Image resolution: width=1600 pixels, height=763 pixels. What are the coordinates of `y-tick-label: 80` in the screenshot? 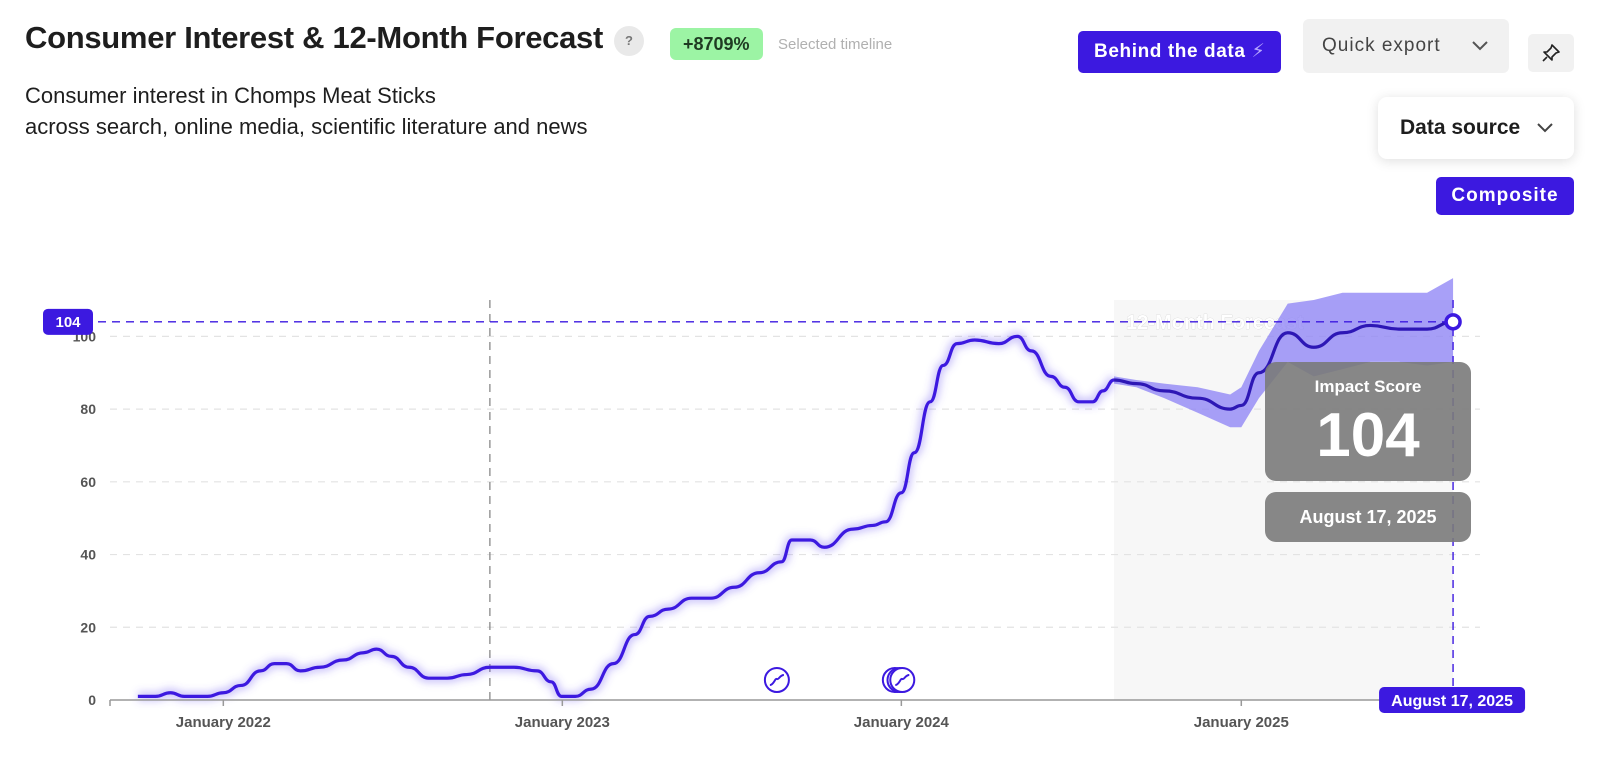 It's located at (88, 409).